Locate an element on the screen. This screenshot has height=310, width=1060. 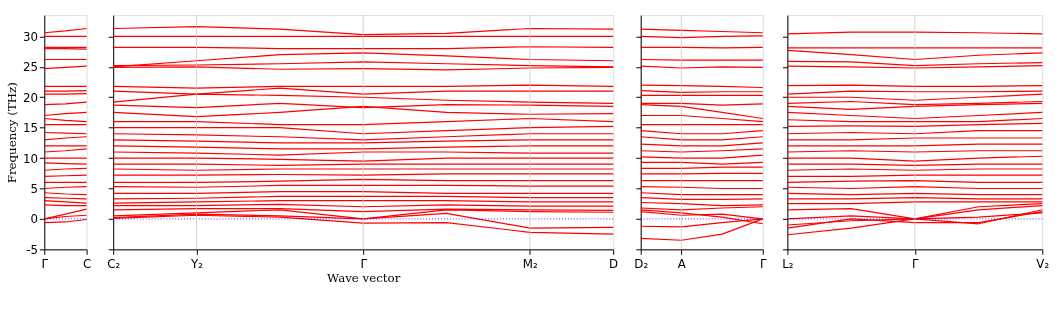
x-tick-label: C₂ is located at coordinates (114, 263).